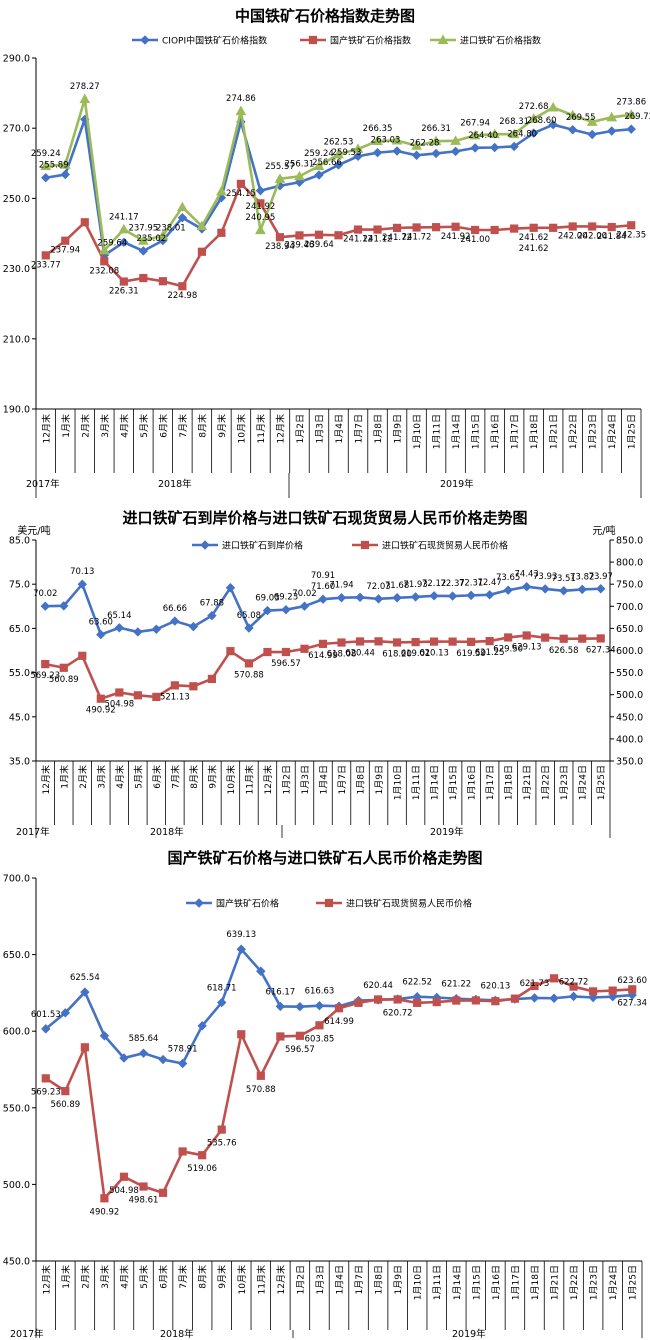  Describe the element at coordinates (143, 229) in the screenshot. I see `data-label: 237.95` at that location.